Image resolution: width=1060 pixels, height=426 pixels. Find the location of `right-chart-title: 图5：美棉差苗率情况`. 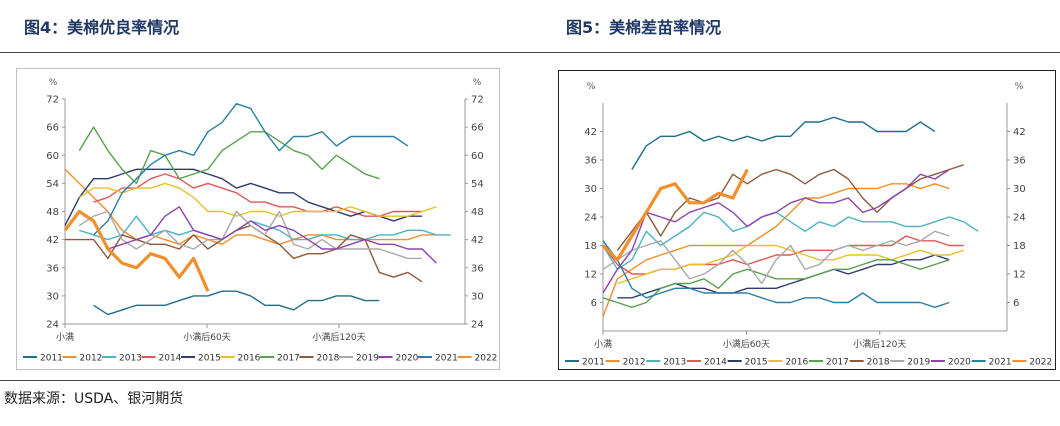

right-chart-title: 图5：美棉差苗率情况 is located at coordinates (644, 27).